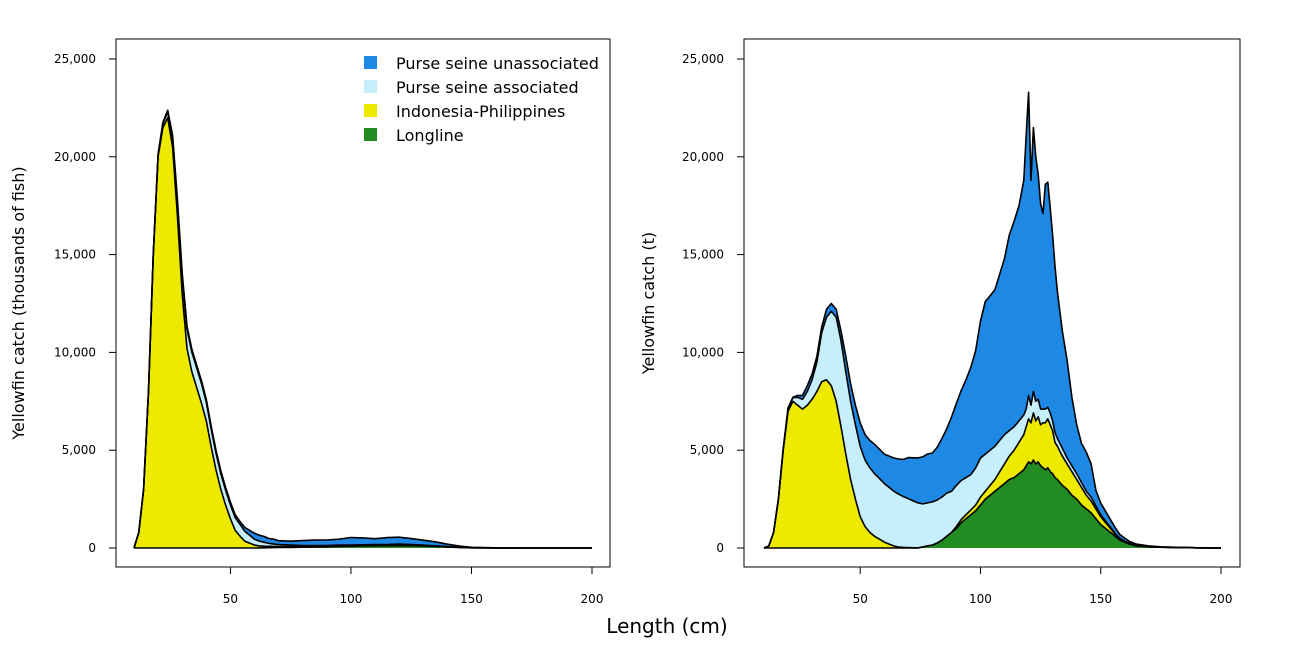 The width and height of the screenshot is (1298, 645). Describe the element at coordinates (592, 599) in the screenshot. I see `left-x-tick-label: 200` at that location.